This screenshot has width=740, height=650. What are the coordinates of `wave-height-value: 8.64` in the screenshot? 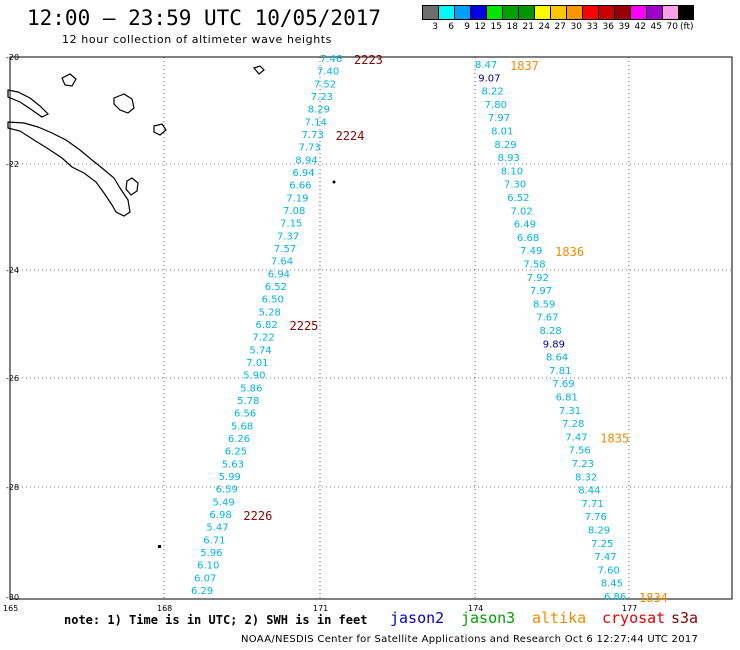 It's located at (557, 358).